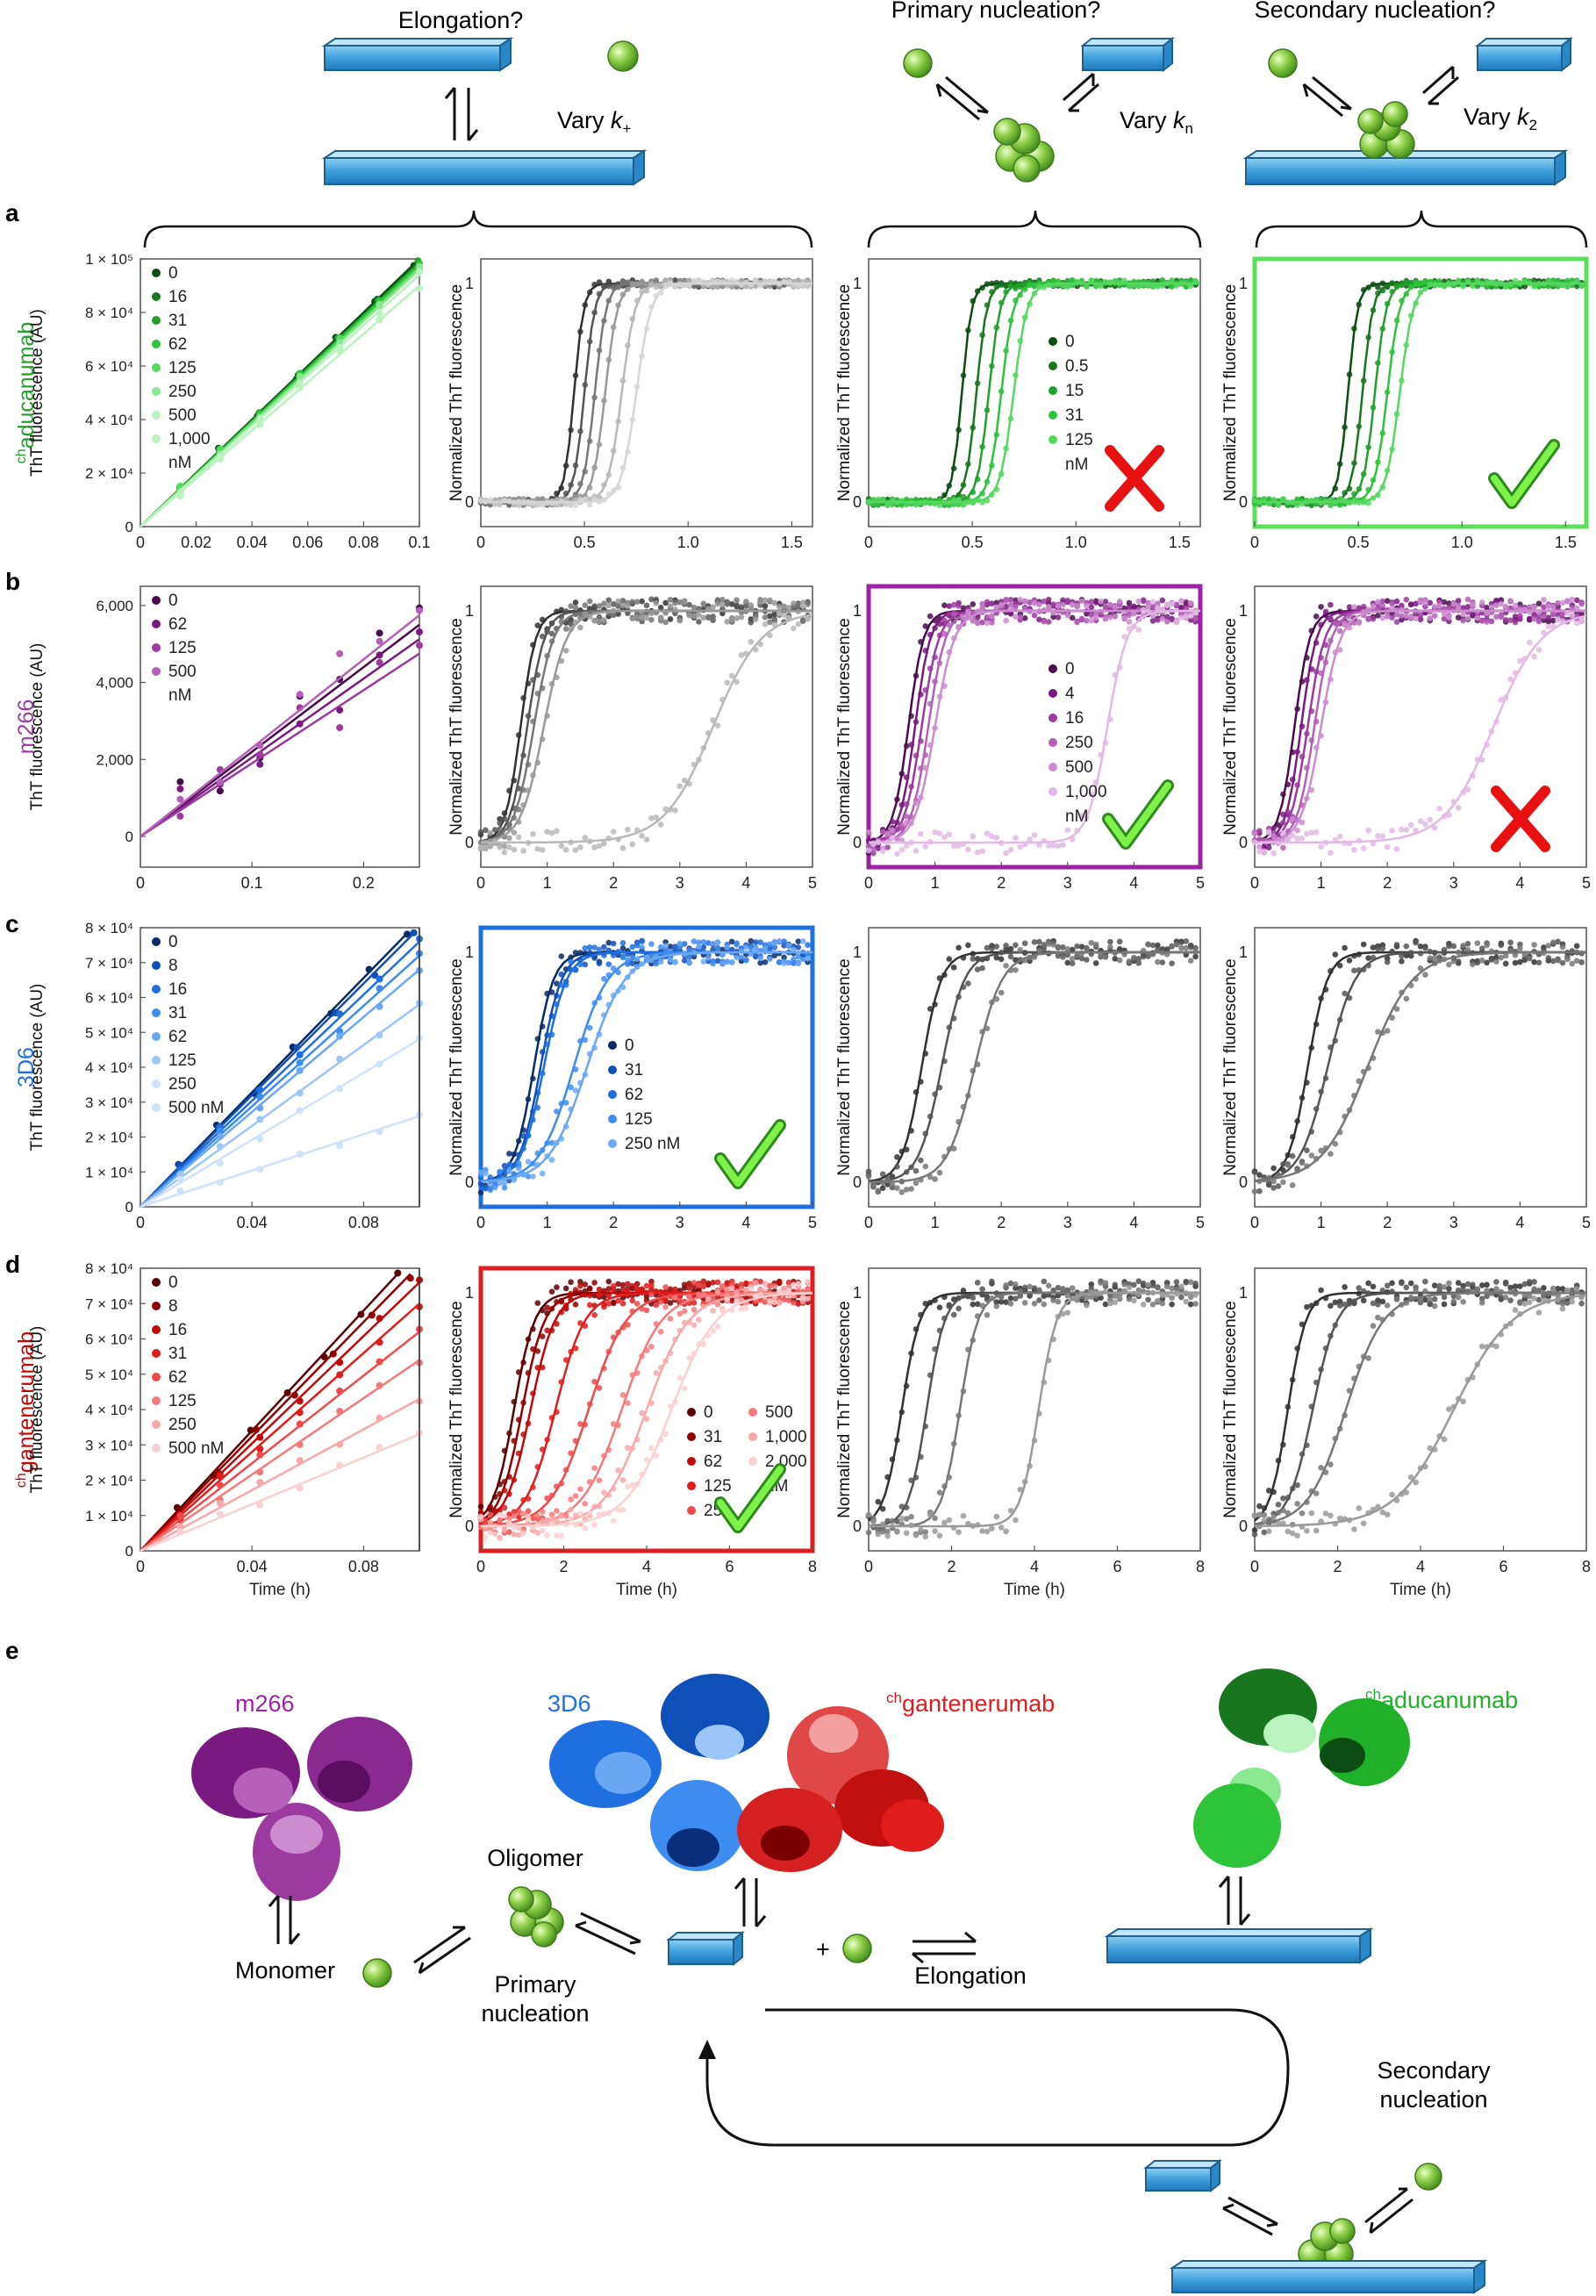 The height and width of the screenshot is (2296, 1596). I want to click on primary-nucleation-label-1: Primary, so click(535, 1984).